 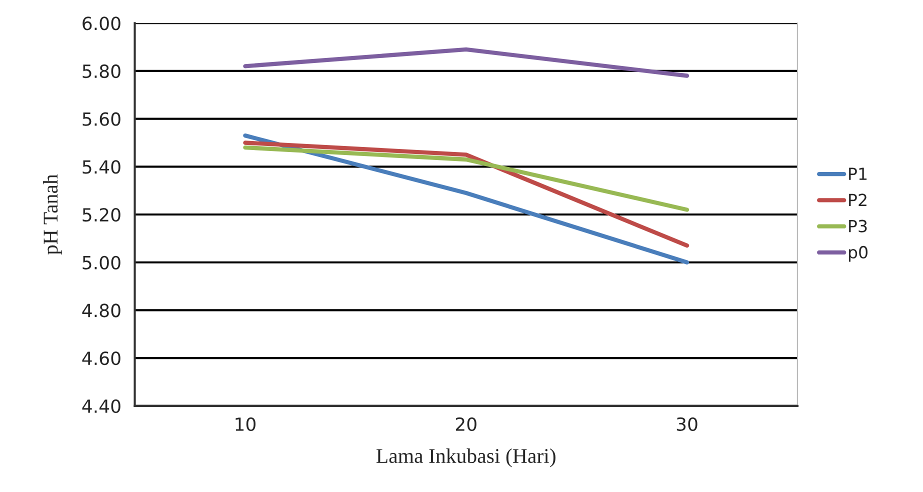 I want to click on y-tick-label: 5.20, so click(x=101, y=215).